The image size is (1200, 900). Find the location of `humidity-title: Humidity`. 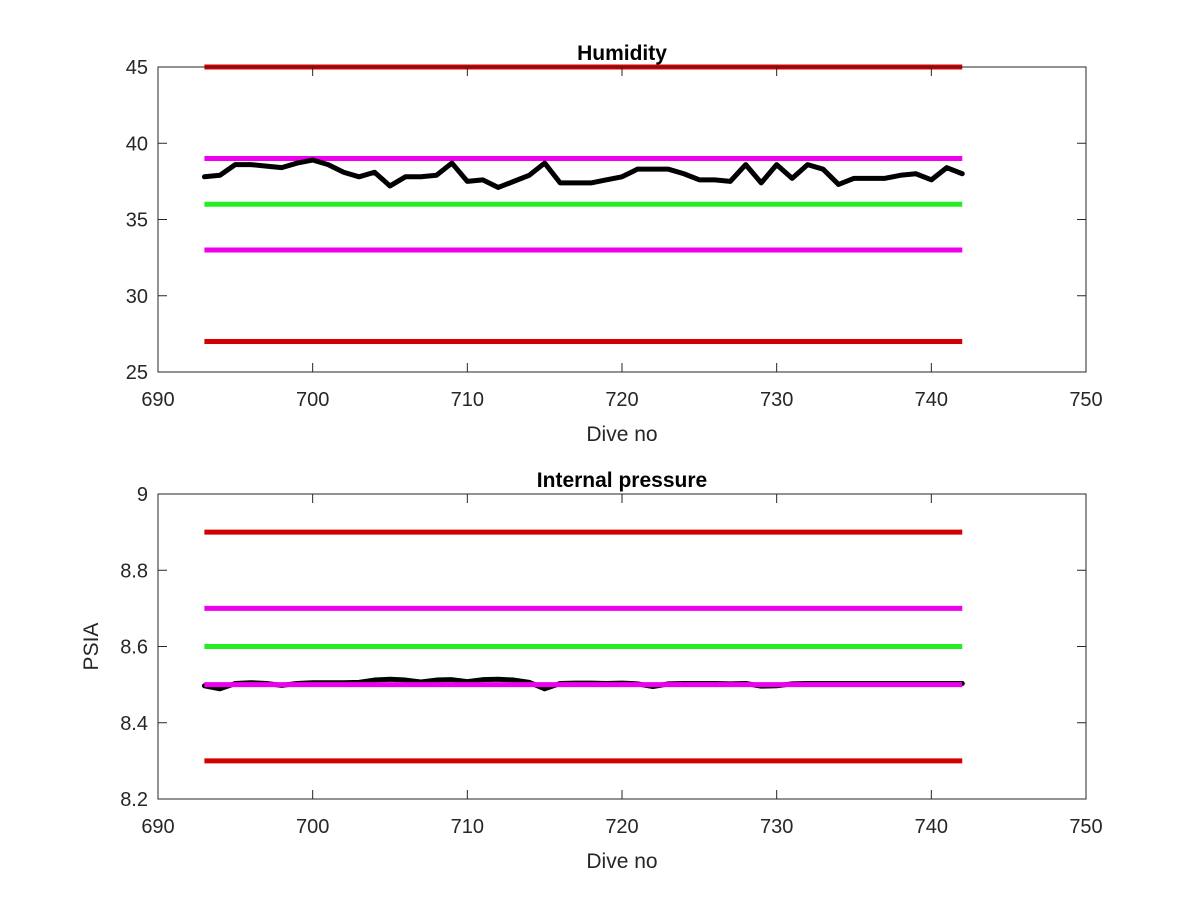

humidity-title: Humidity is located at coordinates (622, 53).